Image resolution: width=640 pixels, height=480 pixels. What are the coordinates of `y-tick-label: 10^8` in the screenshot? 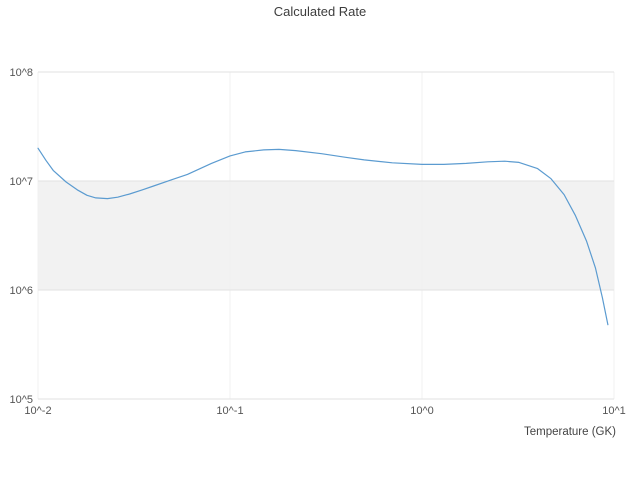 It's located at (21, 73).